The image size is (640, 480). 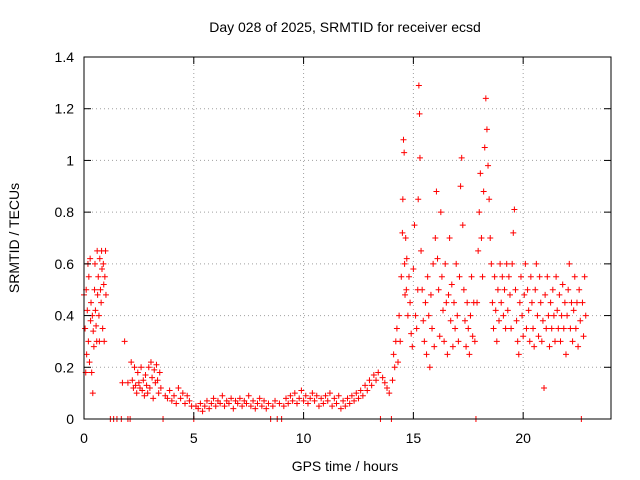 What do you see at coordinates (70, 419) in the screenshot?
I see `y-tick-label: 0` at bounding box center [70, 419].